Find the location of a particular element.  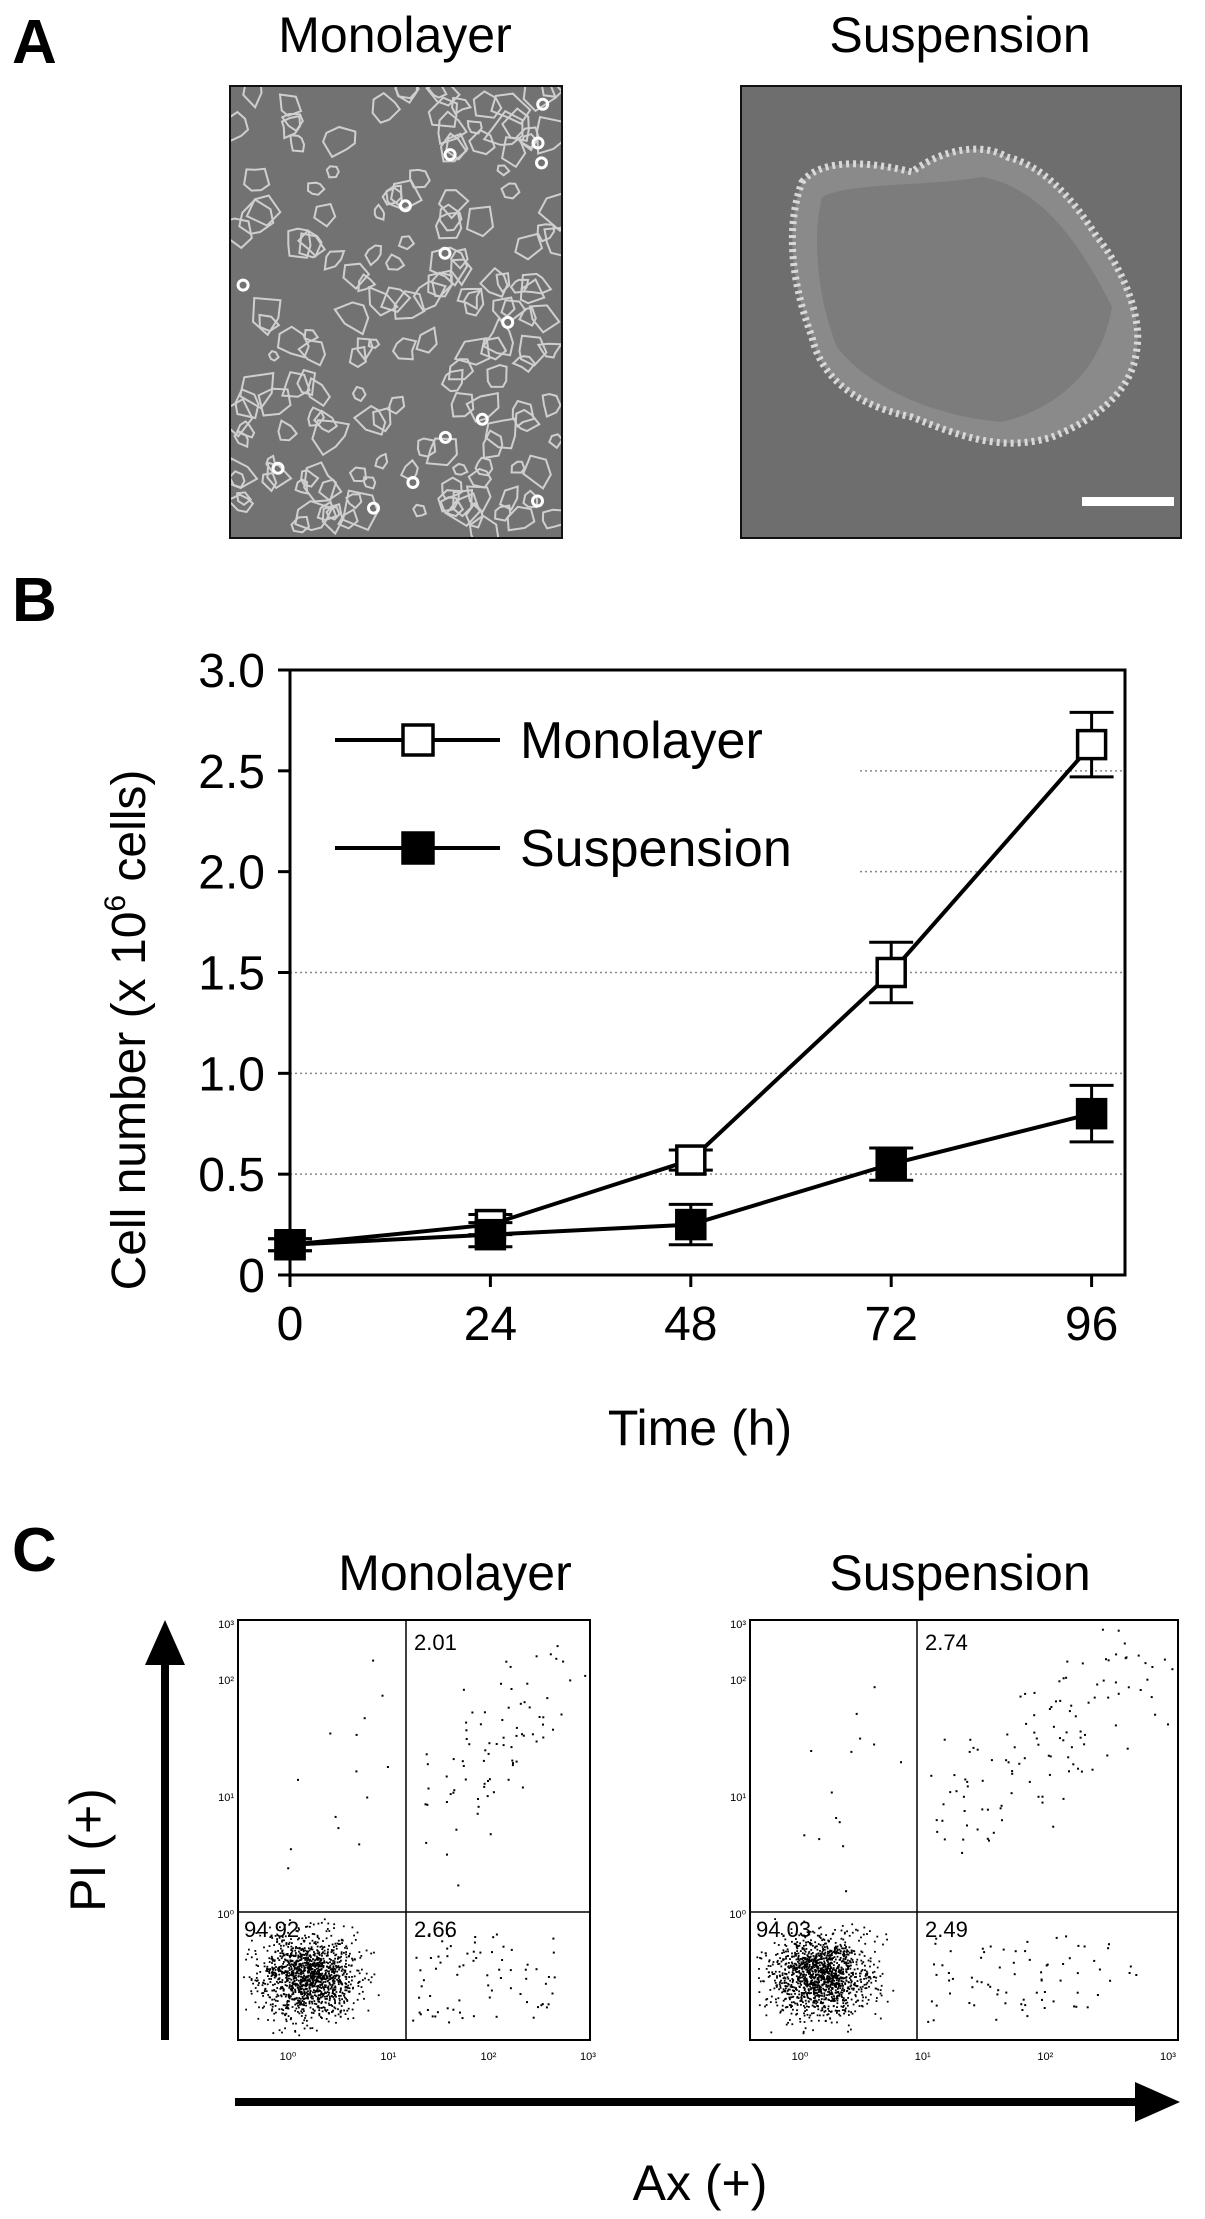

x-tick-label: 24 is located at coordinates (490, 1324).